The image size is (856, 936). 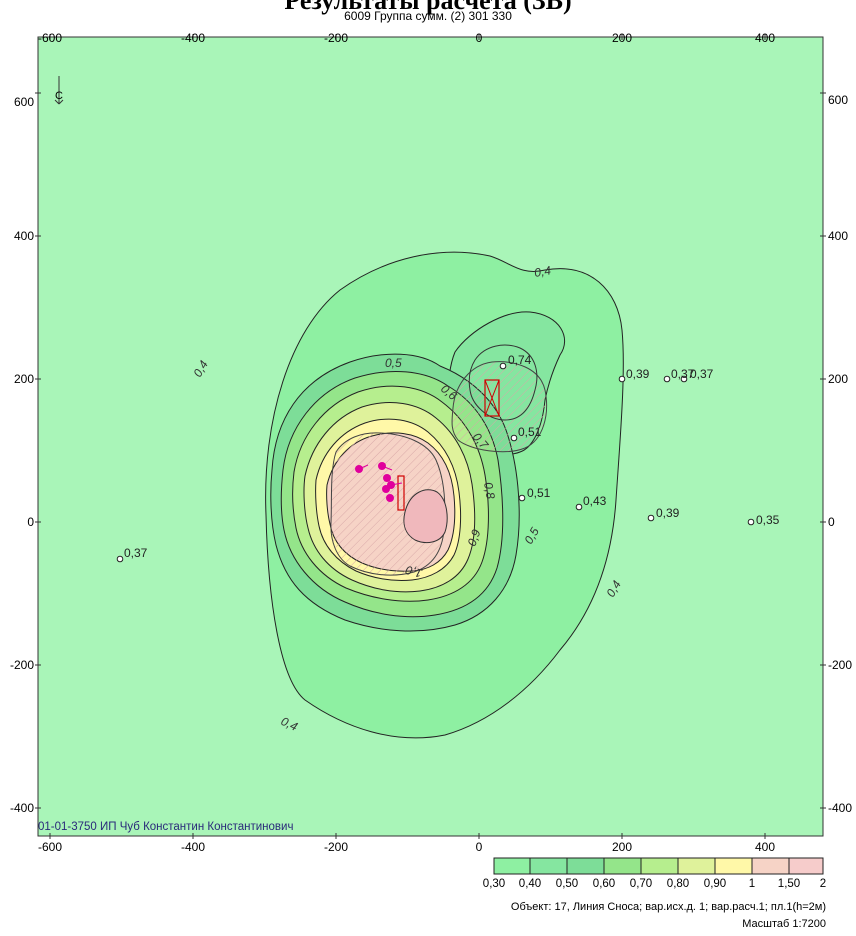 What do you see at coordinates (22, 665) in the screenshot?
I see `y-tick-left: -200` at bounding box center [22, 665].